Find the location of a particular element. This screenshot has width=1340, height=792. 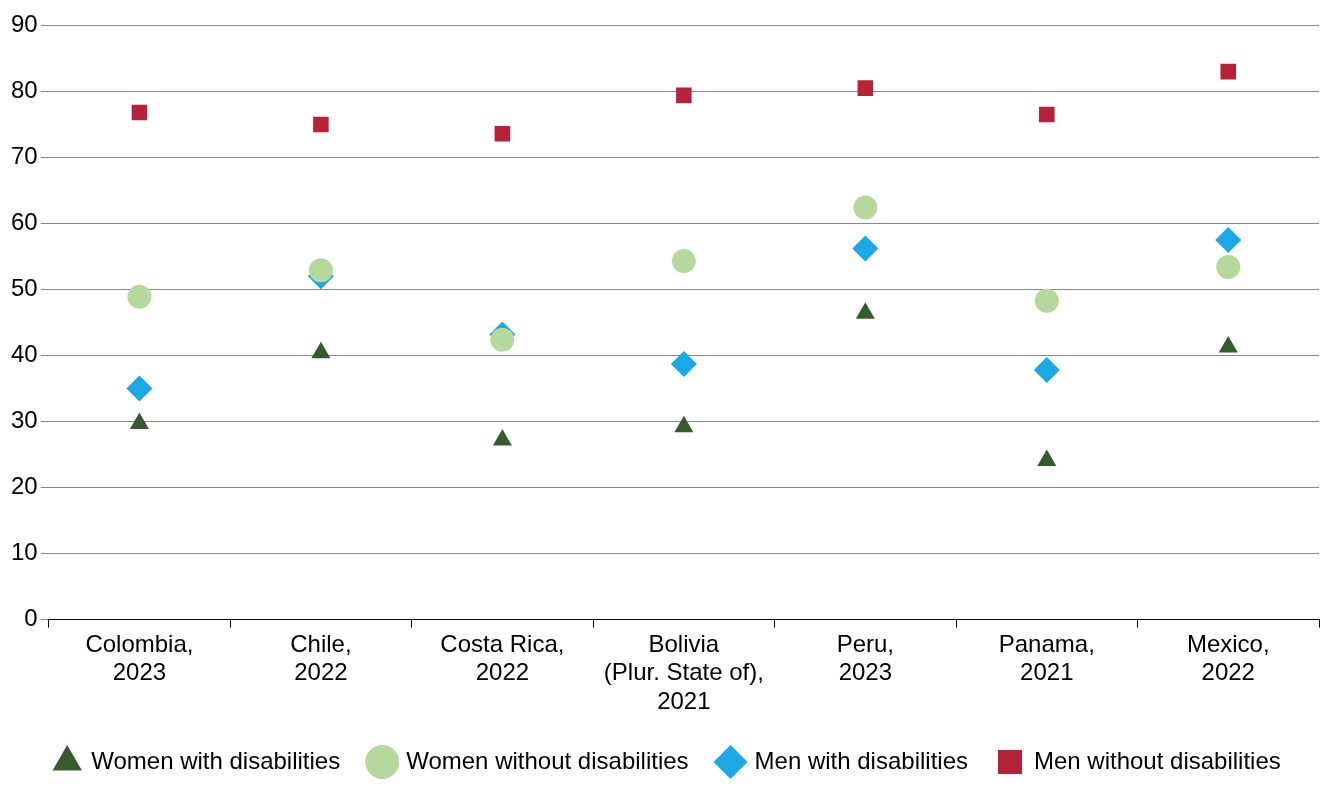

y-tick-label: 30 is located at coordinates (24, 420).